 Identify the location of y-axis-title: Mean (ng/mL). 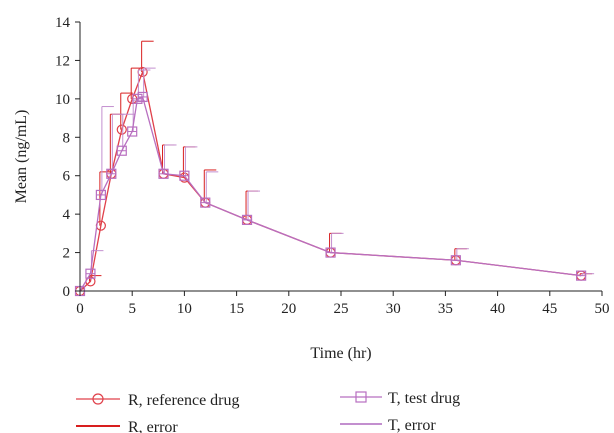
(21, 157).